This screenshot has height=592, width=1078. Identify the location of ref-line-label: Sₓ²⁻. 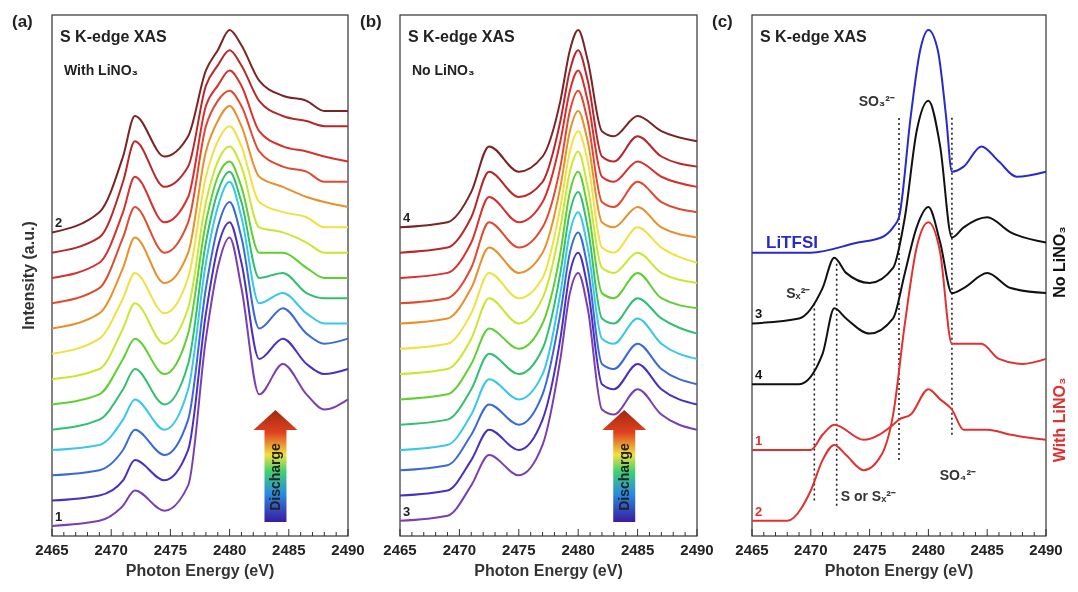
(798, 293).